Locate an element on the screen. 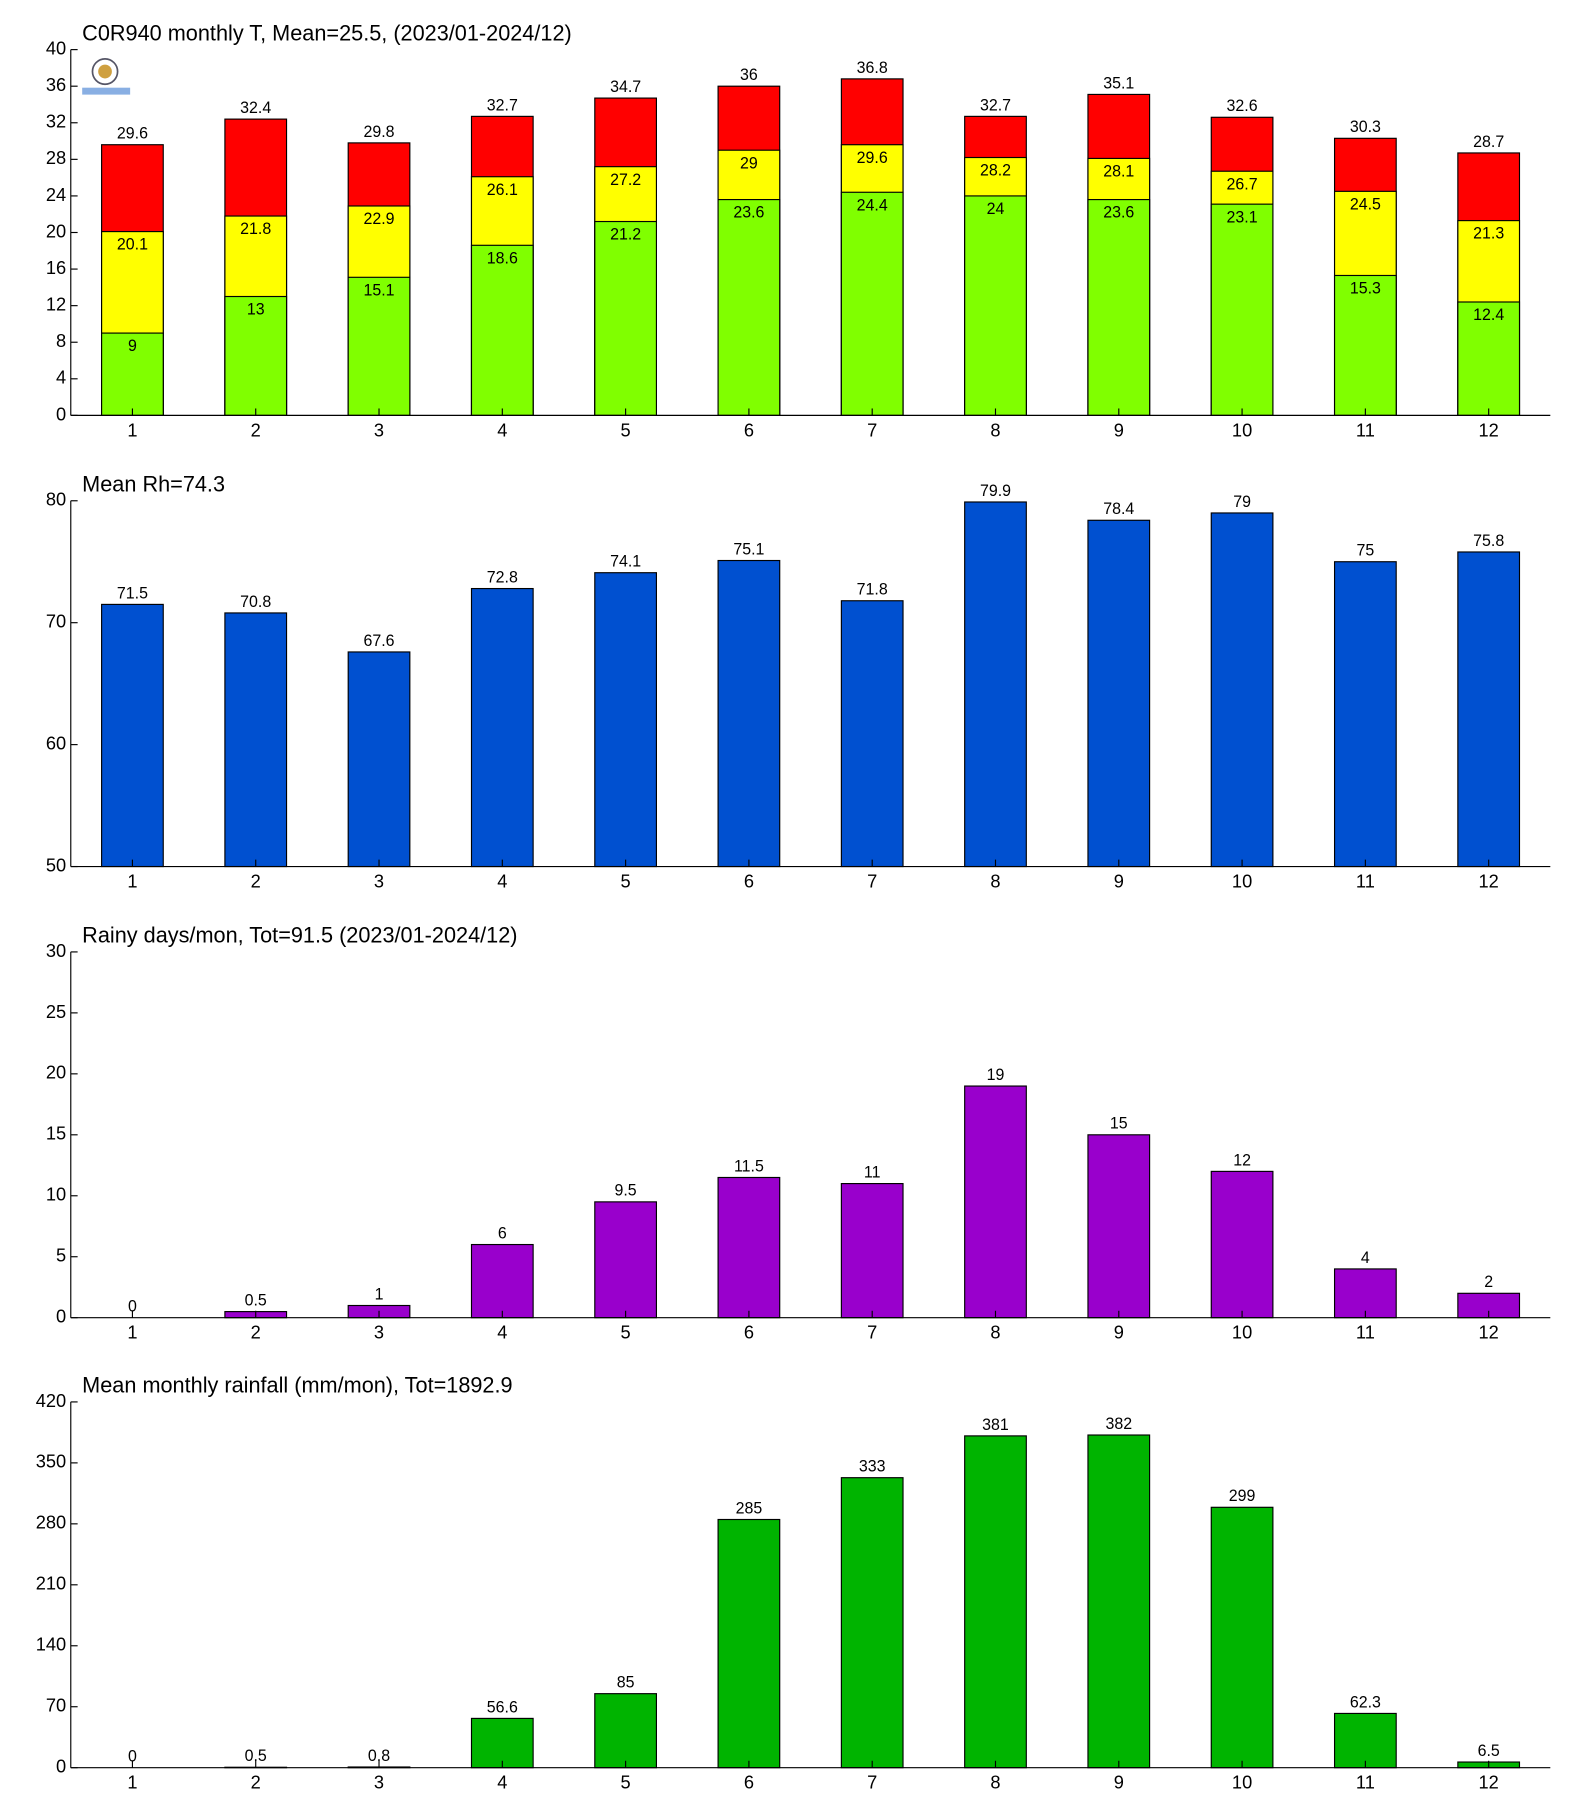 The height and width of the screenshot is (1805, 1580). y-tick-label: 50 is located at coordinates (56, 864).